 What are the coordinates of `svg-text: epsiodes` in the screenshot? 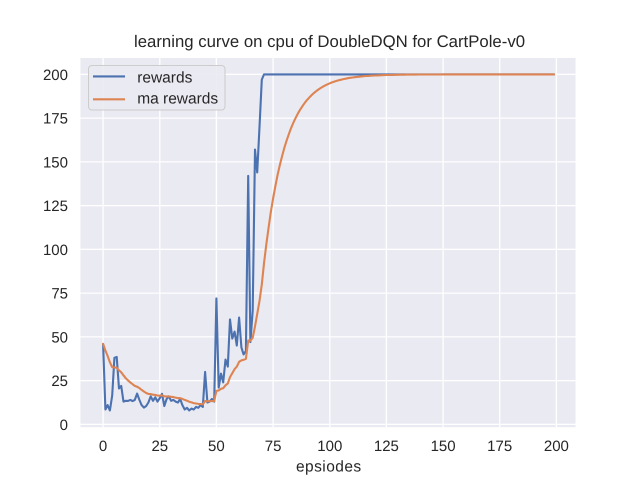 It's located at (329, 466).